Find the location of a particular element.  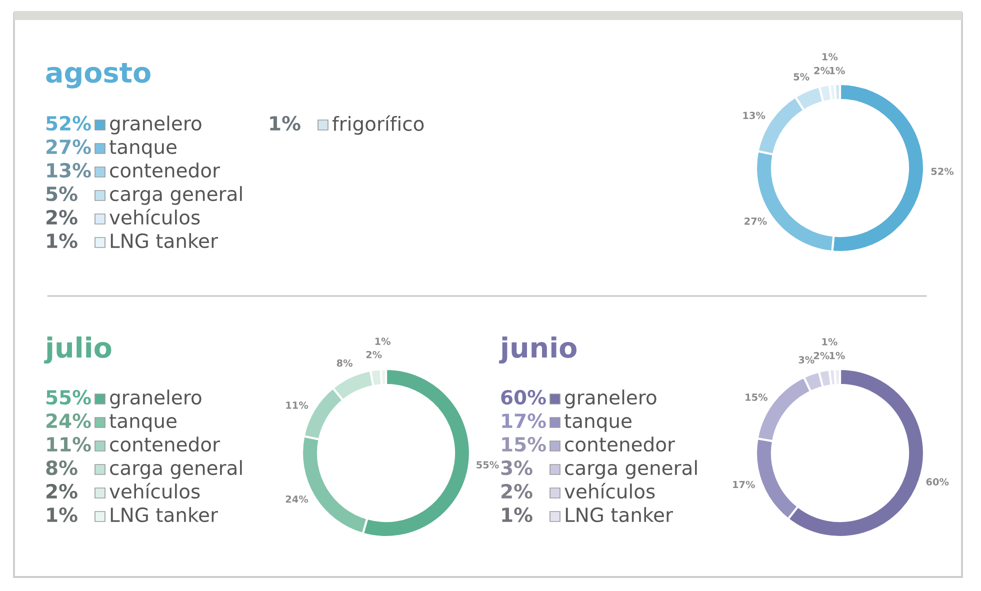

chart-title: julio is located at coordinates (78, 350).